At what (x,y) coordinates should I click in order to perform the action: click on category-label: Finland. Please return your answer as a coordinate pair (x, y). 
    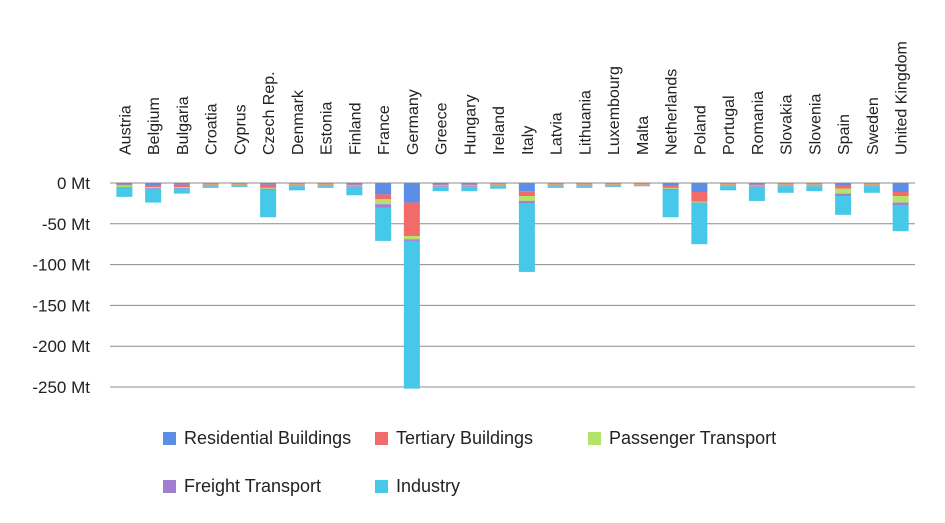
    Looking at the image, I should click on (355, 129).